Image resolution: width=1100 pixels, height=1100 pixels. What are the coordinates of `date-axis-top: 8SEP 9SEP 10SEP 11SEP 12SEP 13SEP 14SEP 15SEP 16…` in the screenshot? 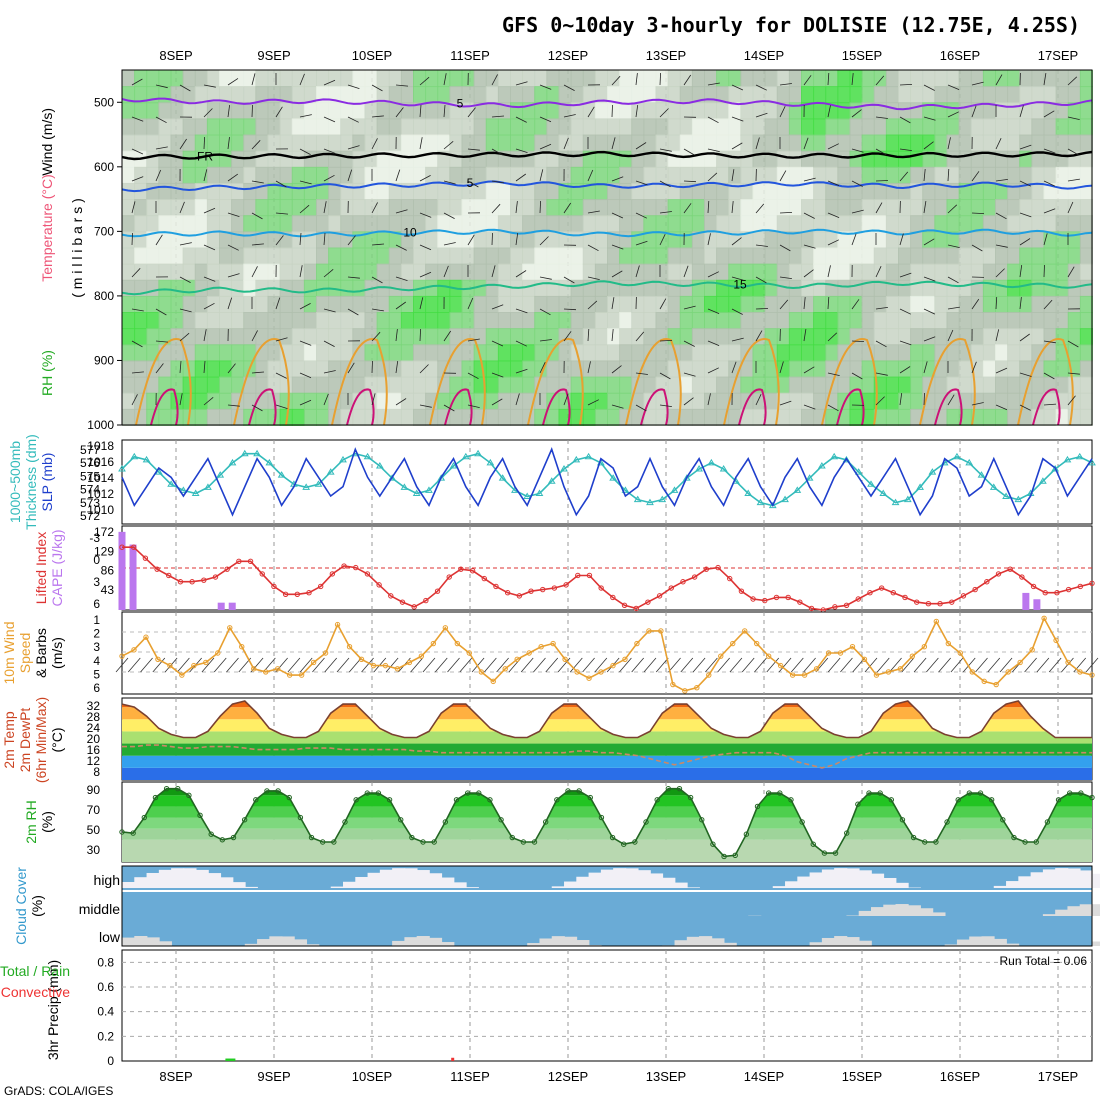 It's located at (618, 55).